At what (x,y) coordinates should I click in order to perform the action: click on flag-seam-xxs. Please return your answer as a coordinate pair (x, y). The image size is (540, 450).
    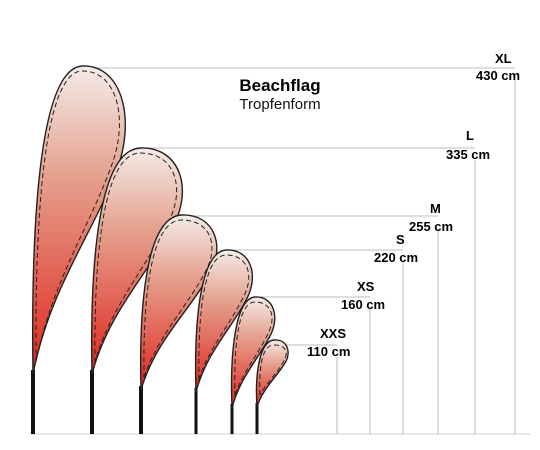
    Looking at the image, I should click on (273, 370).